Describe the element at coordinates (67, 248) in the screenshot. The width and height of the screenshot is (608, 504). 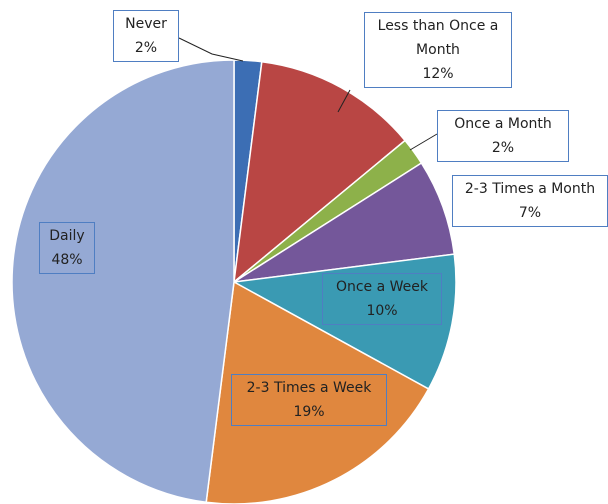
I see `data-label: Daily 48%` at that location.